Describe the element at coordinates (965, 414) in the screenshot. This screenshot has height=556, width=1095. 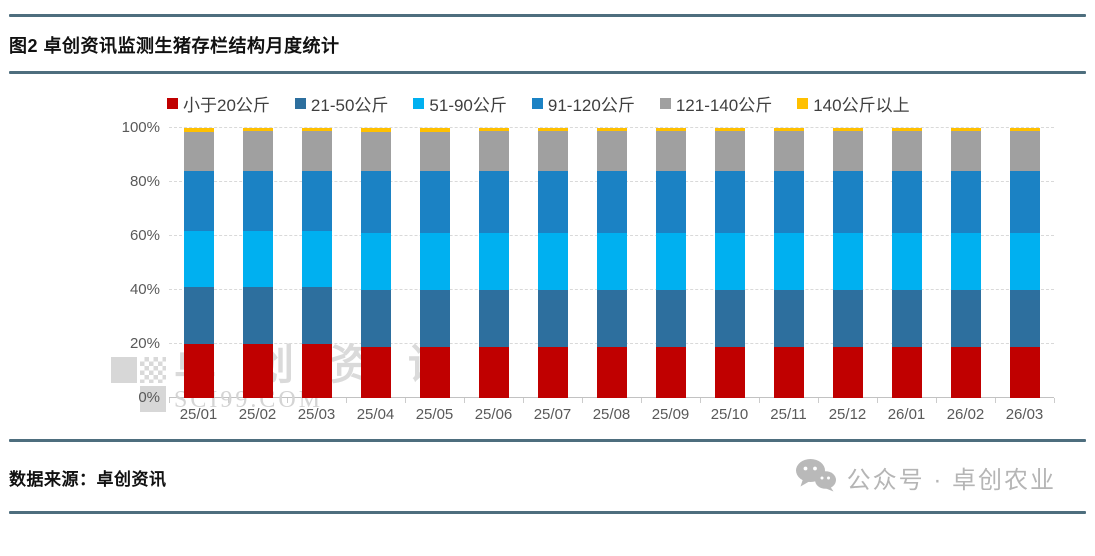
I see `x-axis-label: 26/02` at that location.